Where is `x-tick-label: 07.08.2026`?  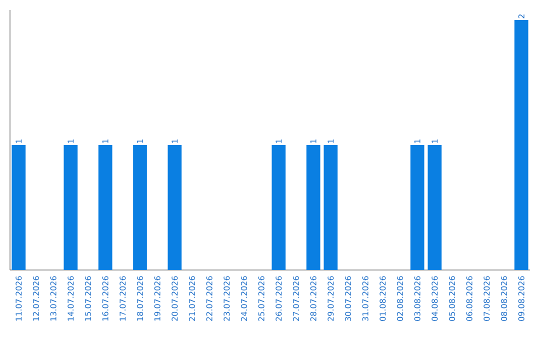 x-tick-label: 07.08.2026 is located at coordinates (487, 298).